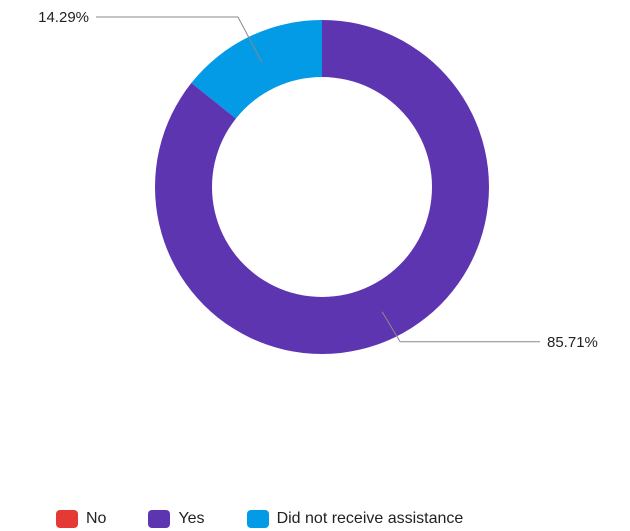  What do you see at coordinates (460, 327) in the screenshot?
I see `leader-line-yes` at bounding box center [460, 327].